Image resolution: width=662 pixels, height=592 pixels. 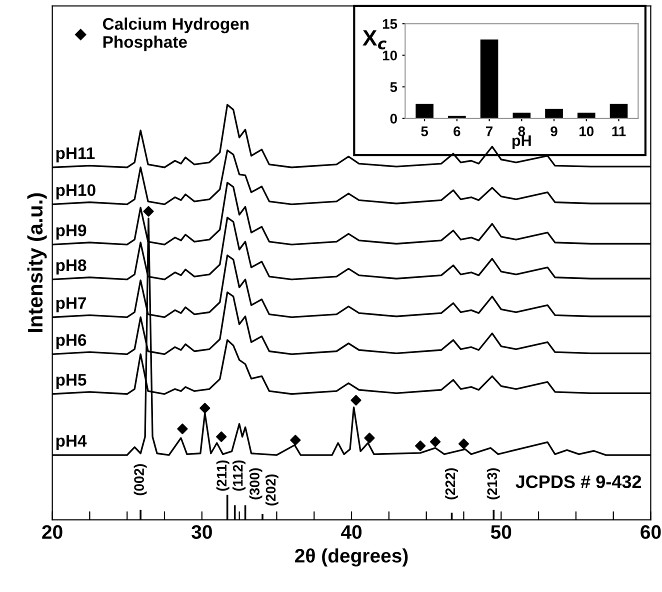 What do you see at coordinates (522, 131) in the screenshot?
I see `x-tick-label: 8` at bounding box center [522, 131].